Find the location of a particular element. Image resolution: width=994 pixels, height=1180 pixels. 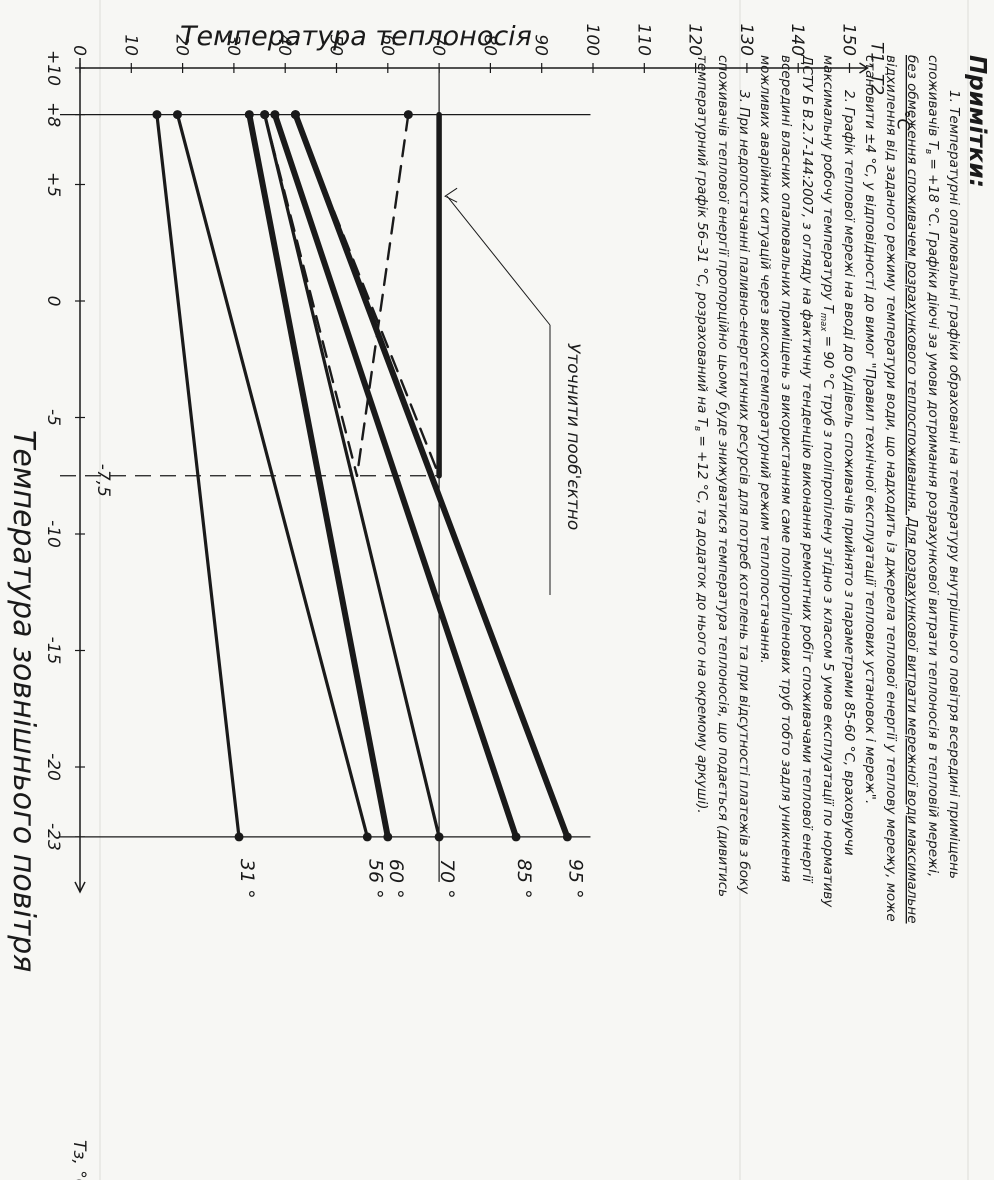

y-tick-label: 120 is located at coordinates (695, 40).